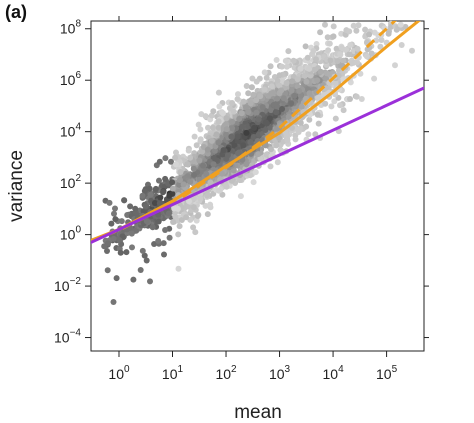 This screenshot has width=474, height=423. What do you see at coordinates (234, 369) in the screenshot?
I see `x-tick-exponent: 2` at bounding box center [234, 369].